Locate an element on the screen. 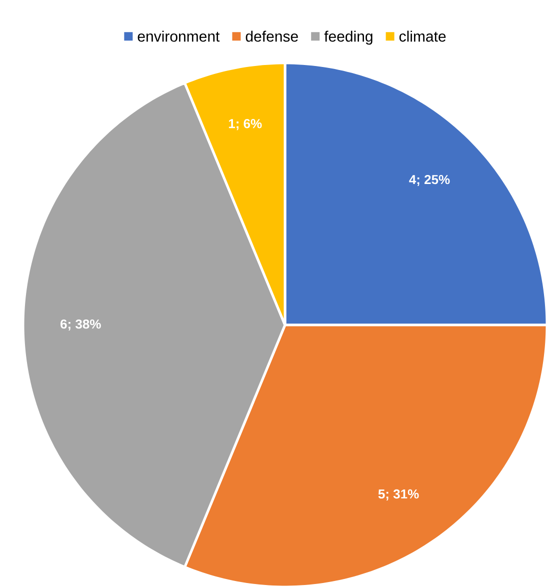  data-label: 1; 6% is located at coordinates (245, 124).